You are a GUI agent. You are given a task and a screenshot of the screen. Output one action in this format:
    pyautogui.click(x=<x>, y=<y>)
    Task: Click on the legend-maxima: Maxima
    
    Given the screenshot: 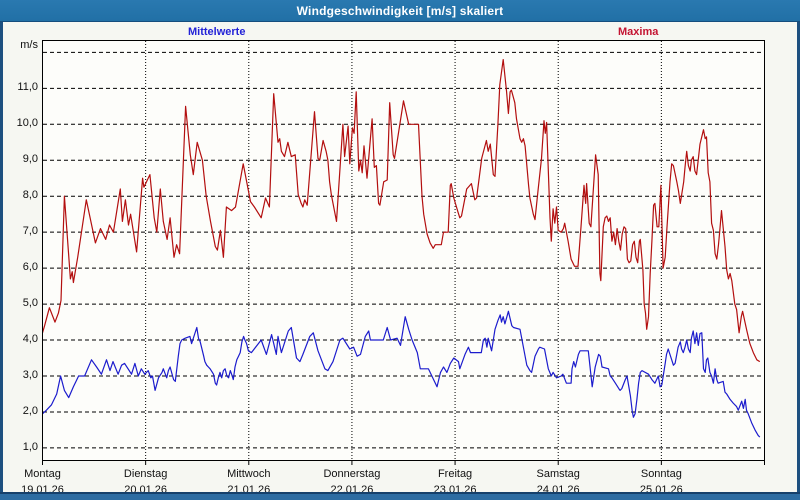 What is the action you would take?
    pyautogui.click(x=638, y=32)
    